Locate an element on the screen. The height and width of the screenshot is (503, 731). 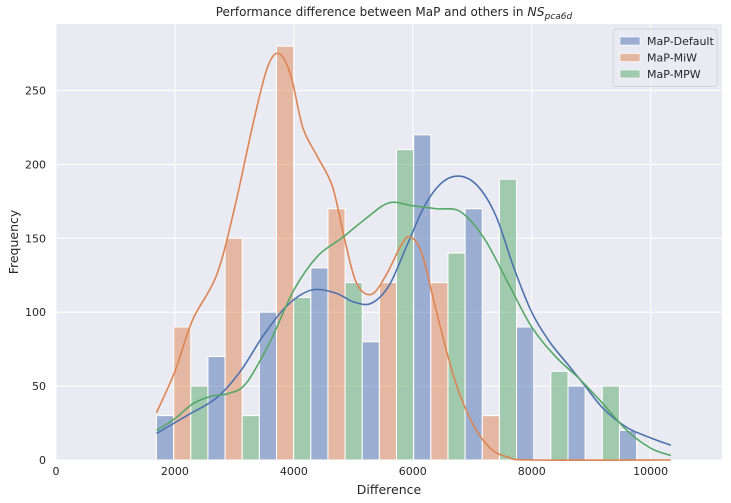
y-tick-label: 100 is located at coordinates (35, 312).